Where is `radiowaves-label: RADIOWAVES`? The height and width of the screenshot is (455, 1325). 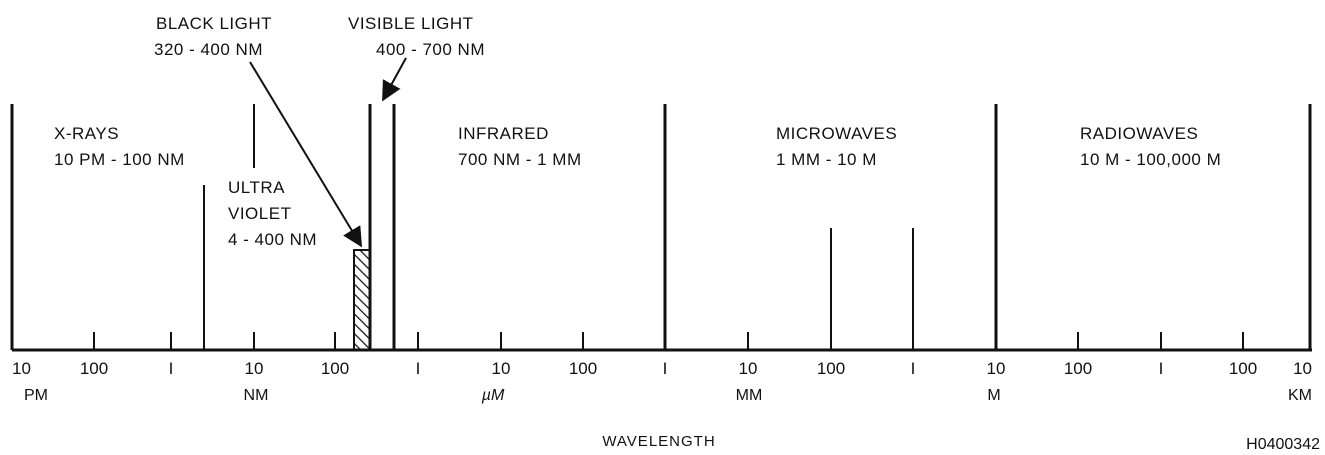
radiowaves-label: RADIOWAVES is located at coordinates (1139, 133).